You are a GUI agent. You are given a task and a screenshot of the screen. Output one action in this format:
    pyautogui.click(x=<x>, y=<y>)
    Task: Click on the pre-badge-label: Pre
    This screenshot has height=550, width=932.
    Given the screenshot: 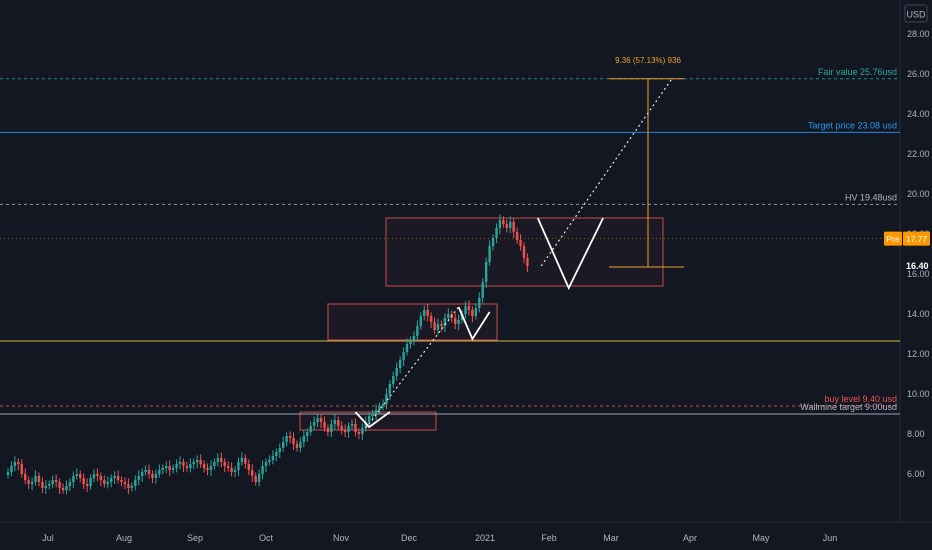 What is the action you would take?
    pyautogui.click(x=893, y=239)
    